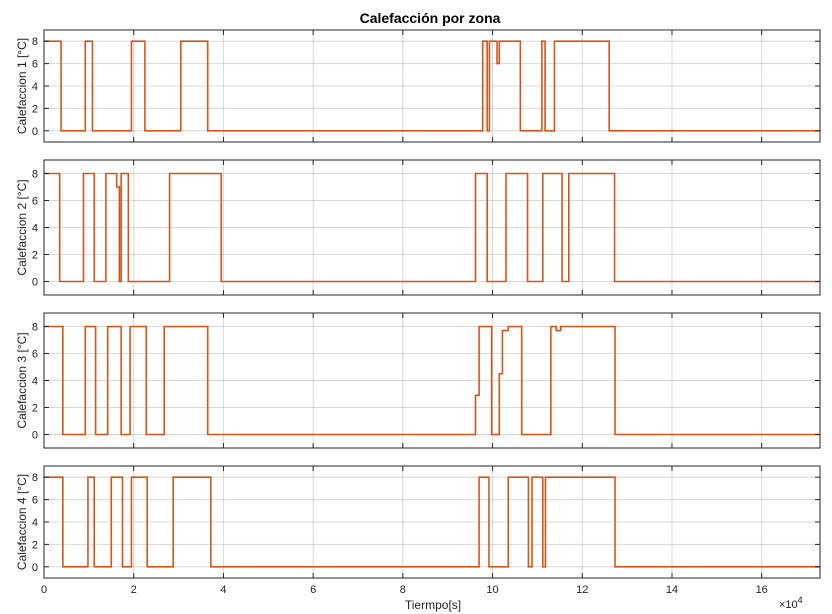  What do you see at coordinates (430, 18) in the screenshot?
I see `figure-title: Calefacción por zona` at bounding box center [430, 18].